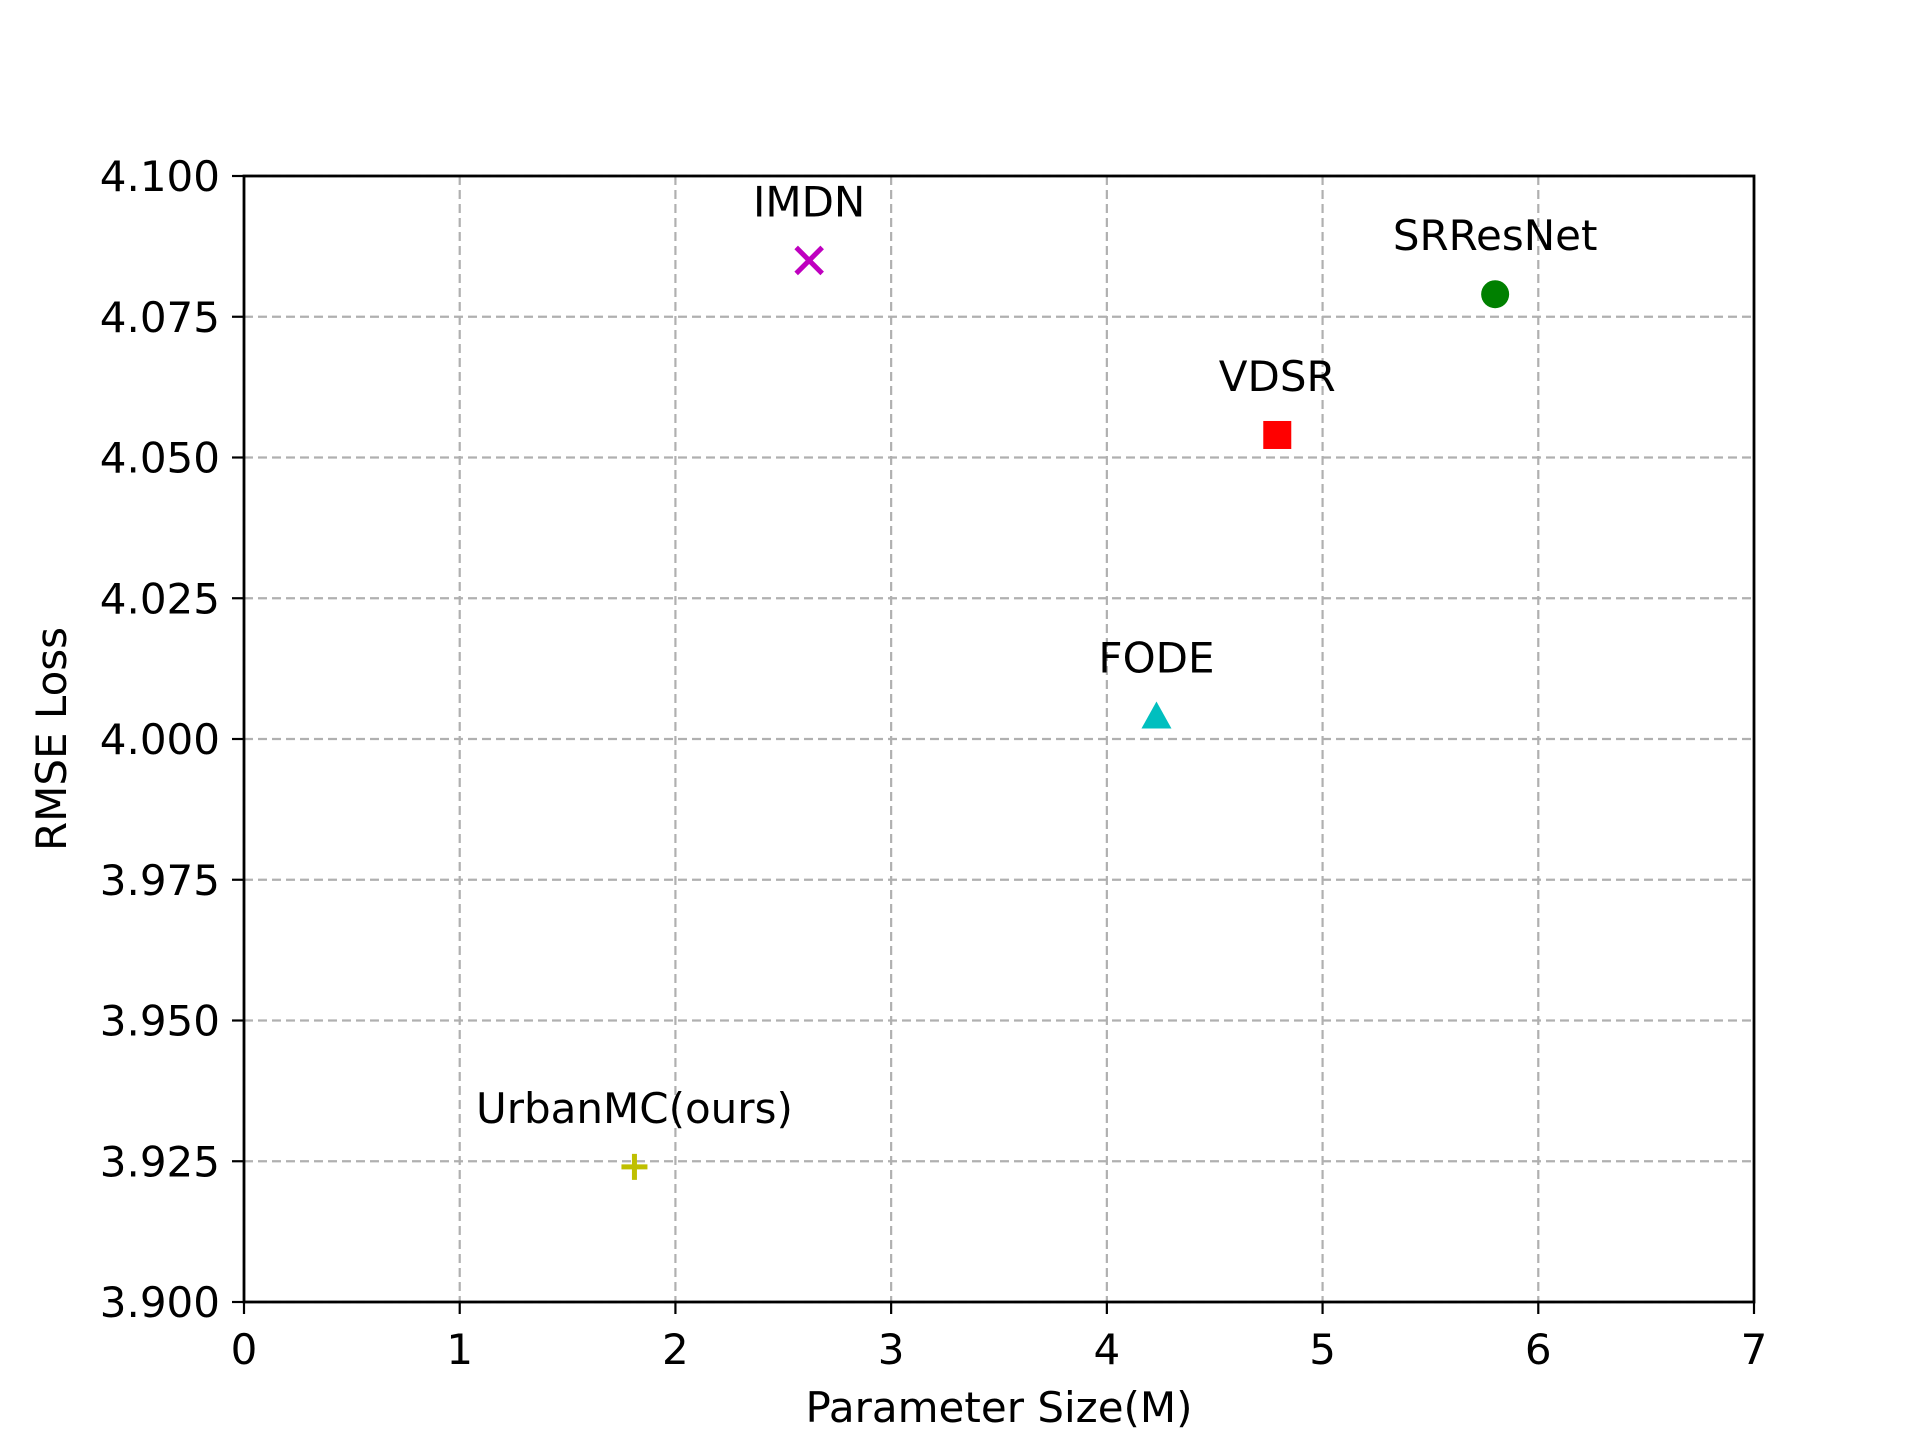 The width and height of the screenshot is (1920, 1445). What do you see at coordinates (160, 1161) in the screenshot?
I see `y-tick-label: 3.925` at bounding box center [160, 1161].